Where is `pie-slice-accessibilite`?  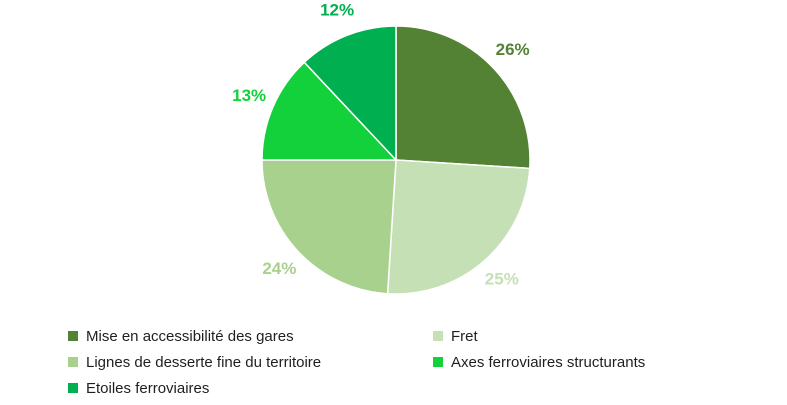 pie-slice-accessibilite is located at coordinates (463, 97).